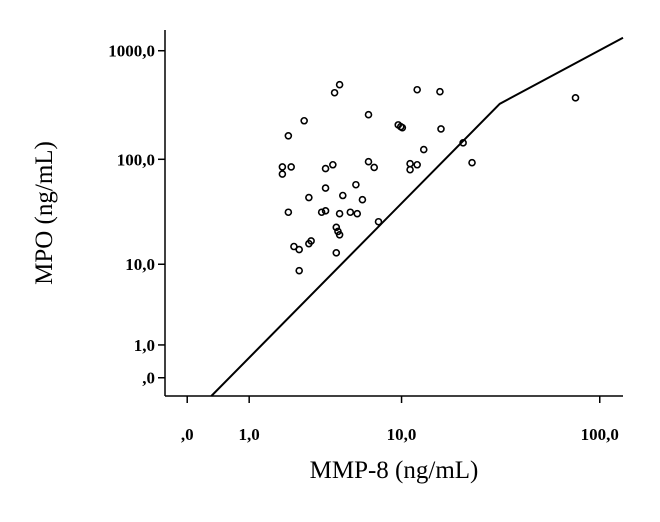 Image resolution: width=660 pixels, height=522 pixels. I want to click on y-axis-title: MPO (ng/mL), so click(44, 213).